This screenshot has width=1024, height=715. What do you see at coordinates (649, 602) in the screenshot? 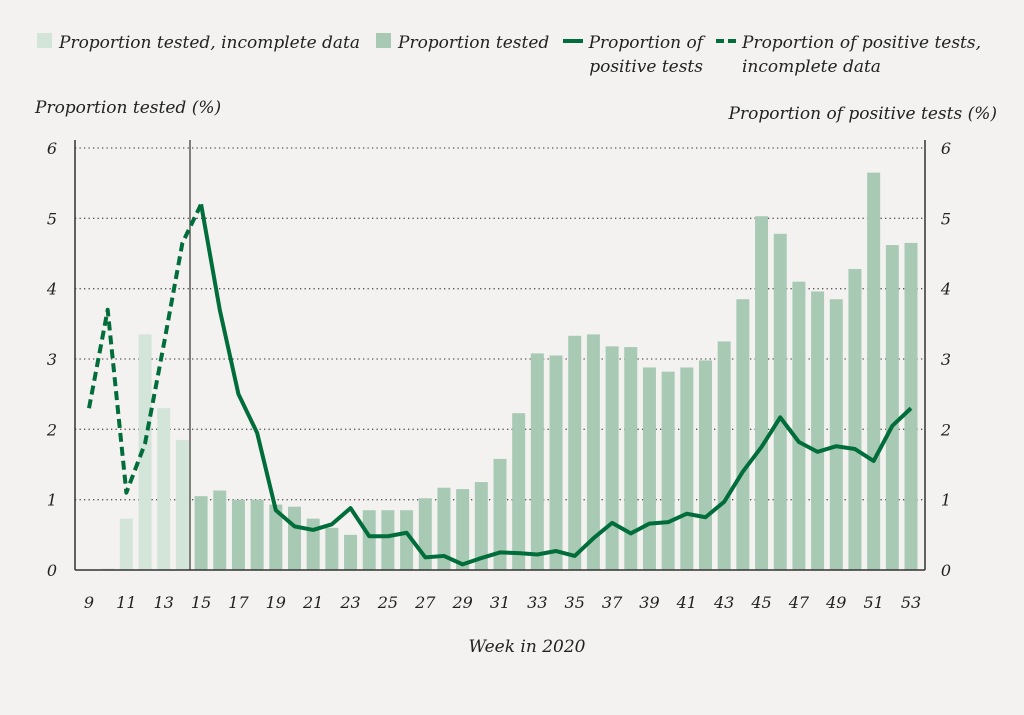
I see `x-tick-label: 39` at bounding box center [649, 602].